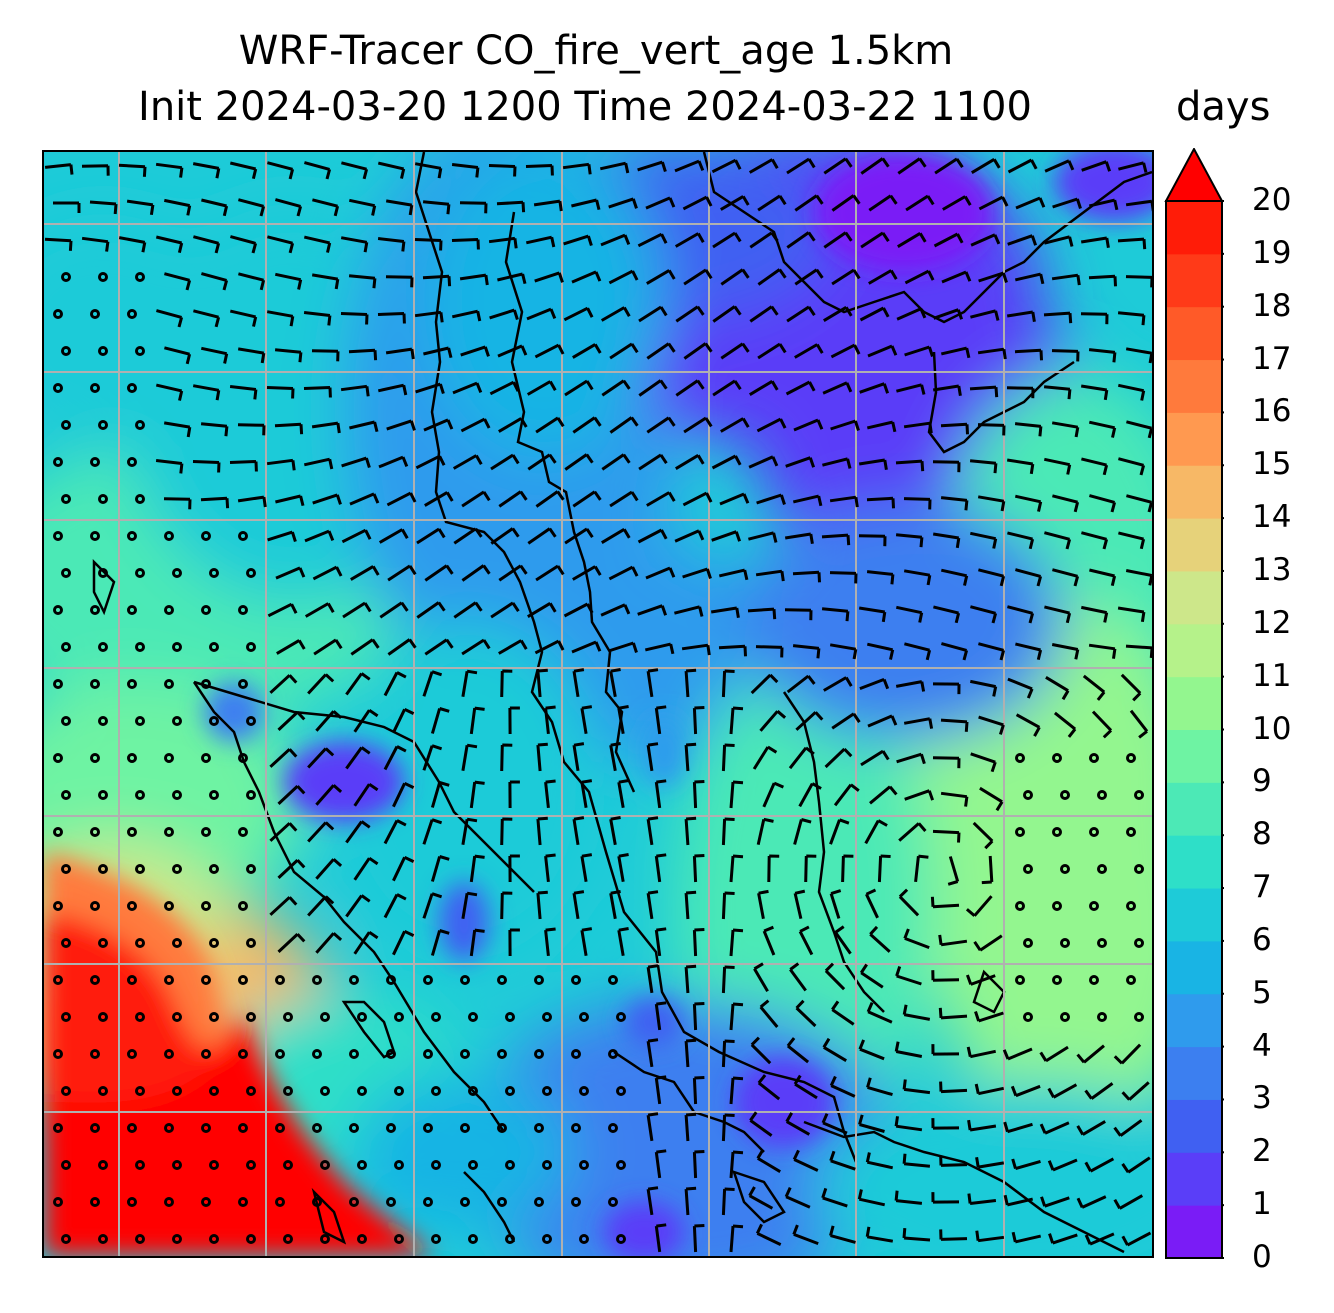  Describe the element at coordinates (1272, 305) in the screenshot. I see `colorbar-tick-label: 18` at that location.